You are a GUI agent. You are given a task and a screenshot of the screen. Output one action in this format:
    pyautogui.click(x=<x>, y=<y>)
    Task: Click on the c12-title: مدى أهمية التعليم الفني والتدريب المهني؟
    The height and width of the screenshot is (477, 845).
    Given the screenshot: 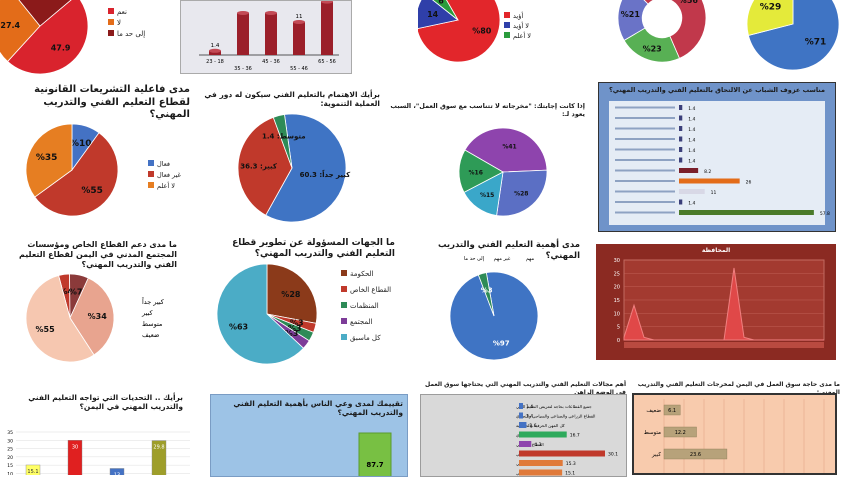 What is the action you would take?
    pyautogui.click(x=508, y=250)
    